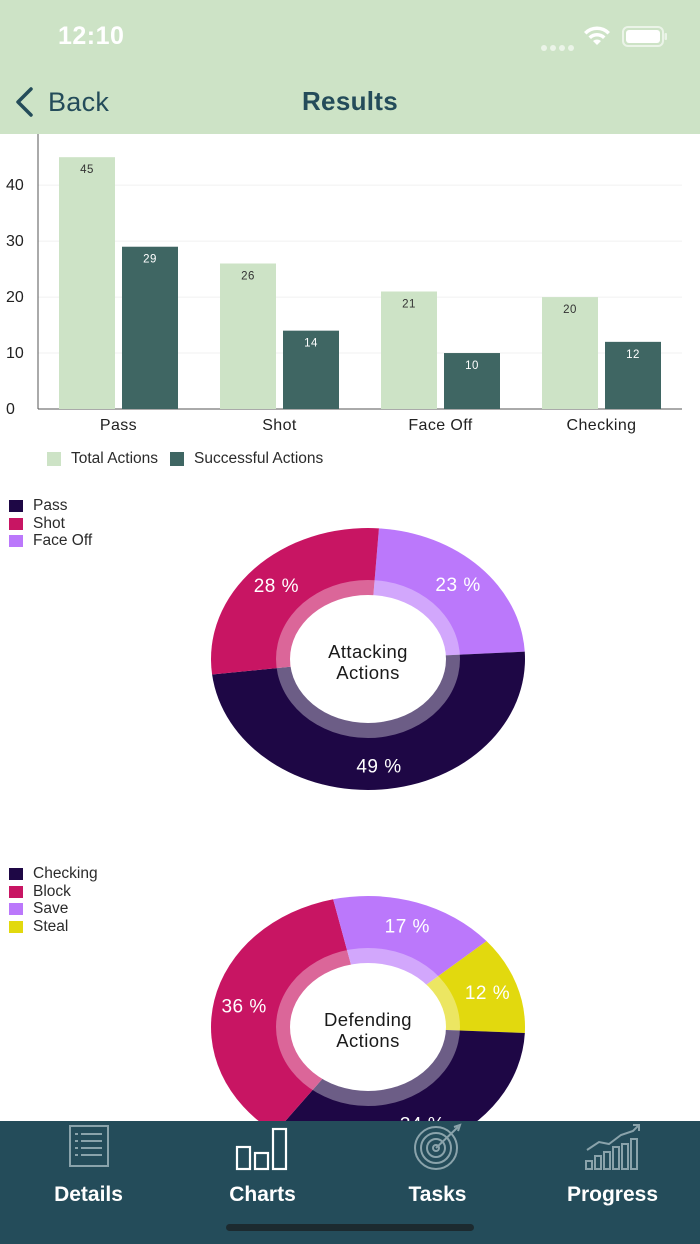  Describe the element at coordinates (368, 651) in the screenshot. I see `donut-center-label: Attacking` at that location.